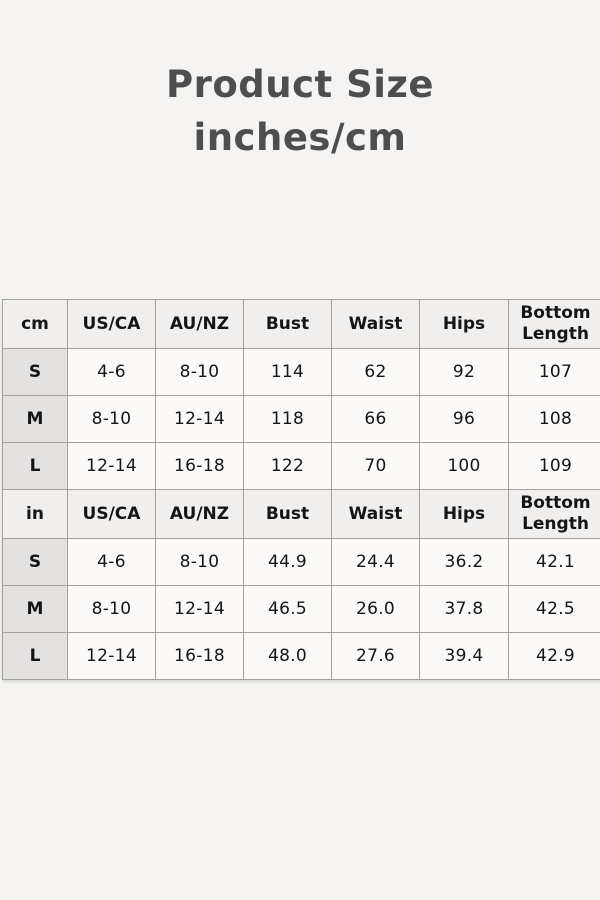  What do you see at coordinates (554, 419) in the screenshot?
I see `value-cell: 108` at bounding box center [554, 419].